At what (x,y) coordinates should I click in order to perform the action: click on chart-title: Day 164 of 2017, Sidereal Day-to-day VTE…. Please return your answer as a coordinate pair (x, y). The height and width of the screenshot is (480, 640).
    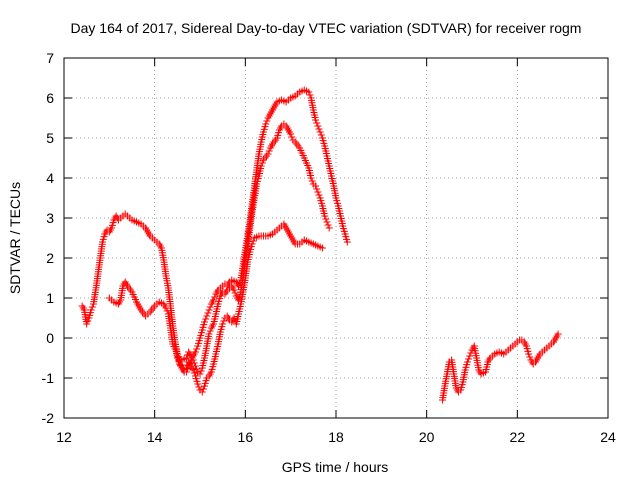
    Looking at the image, I should click on (326, 28).